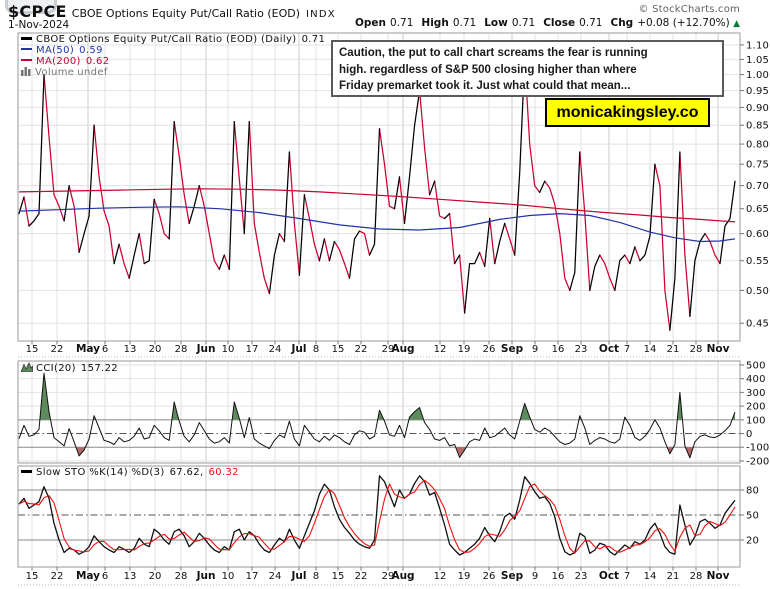 The height and width of the screenshot is (589, 770). Describe the element at coordinates (26, 60) in the screenshot. I see `ma200-line-swatch-icon` at that location.